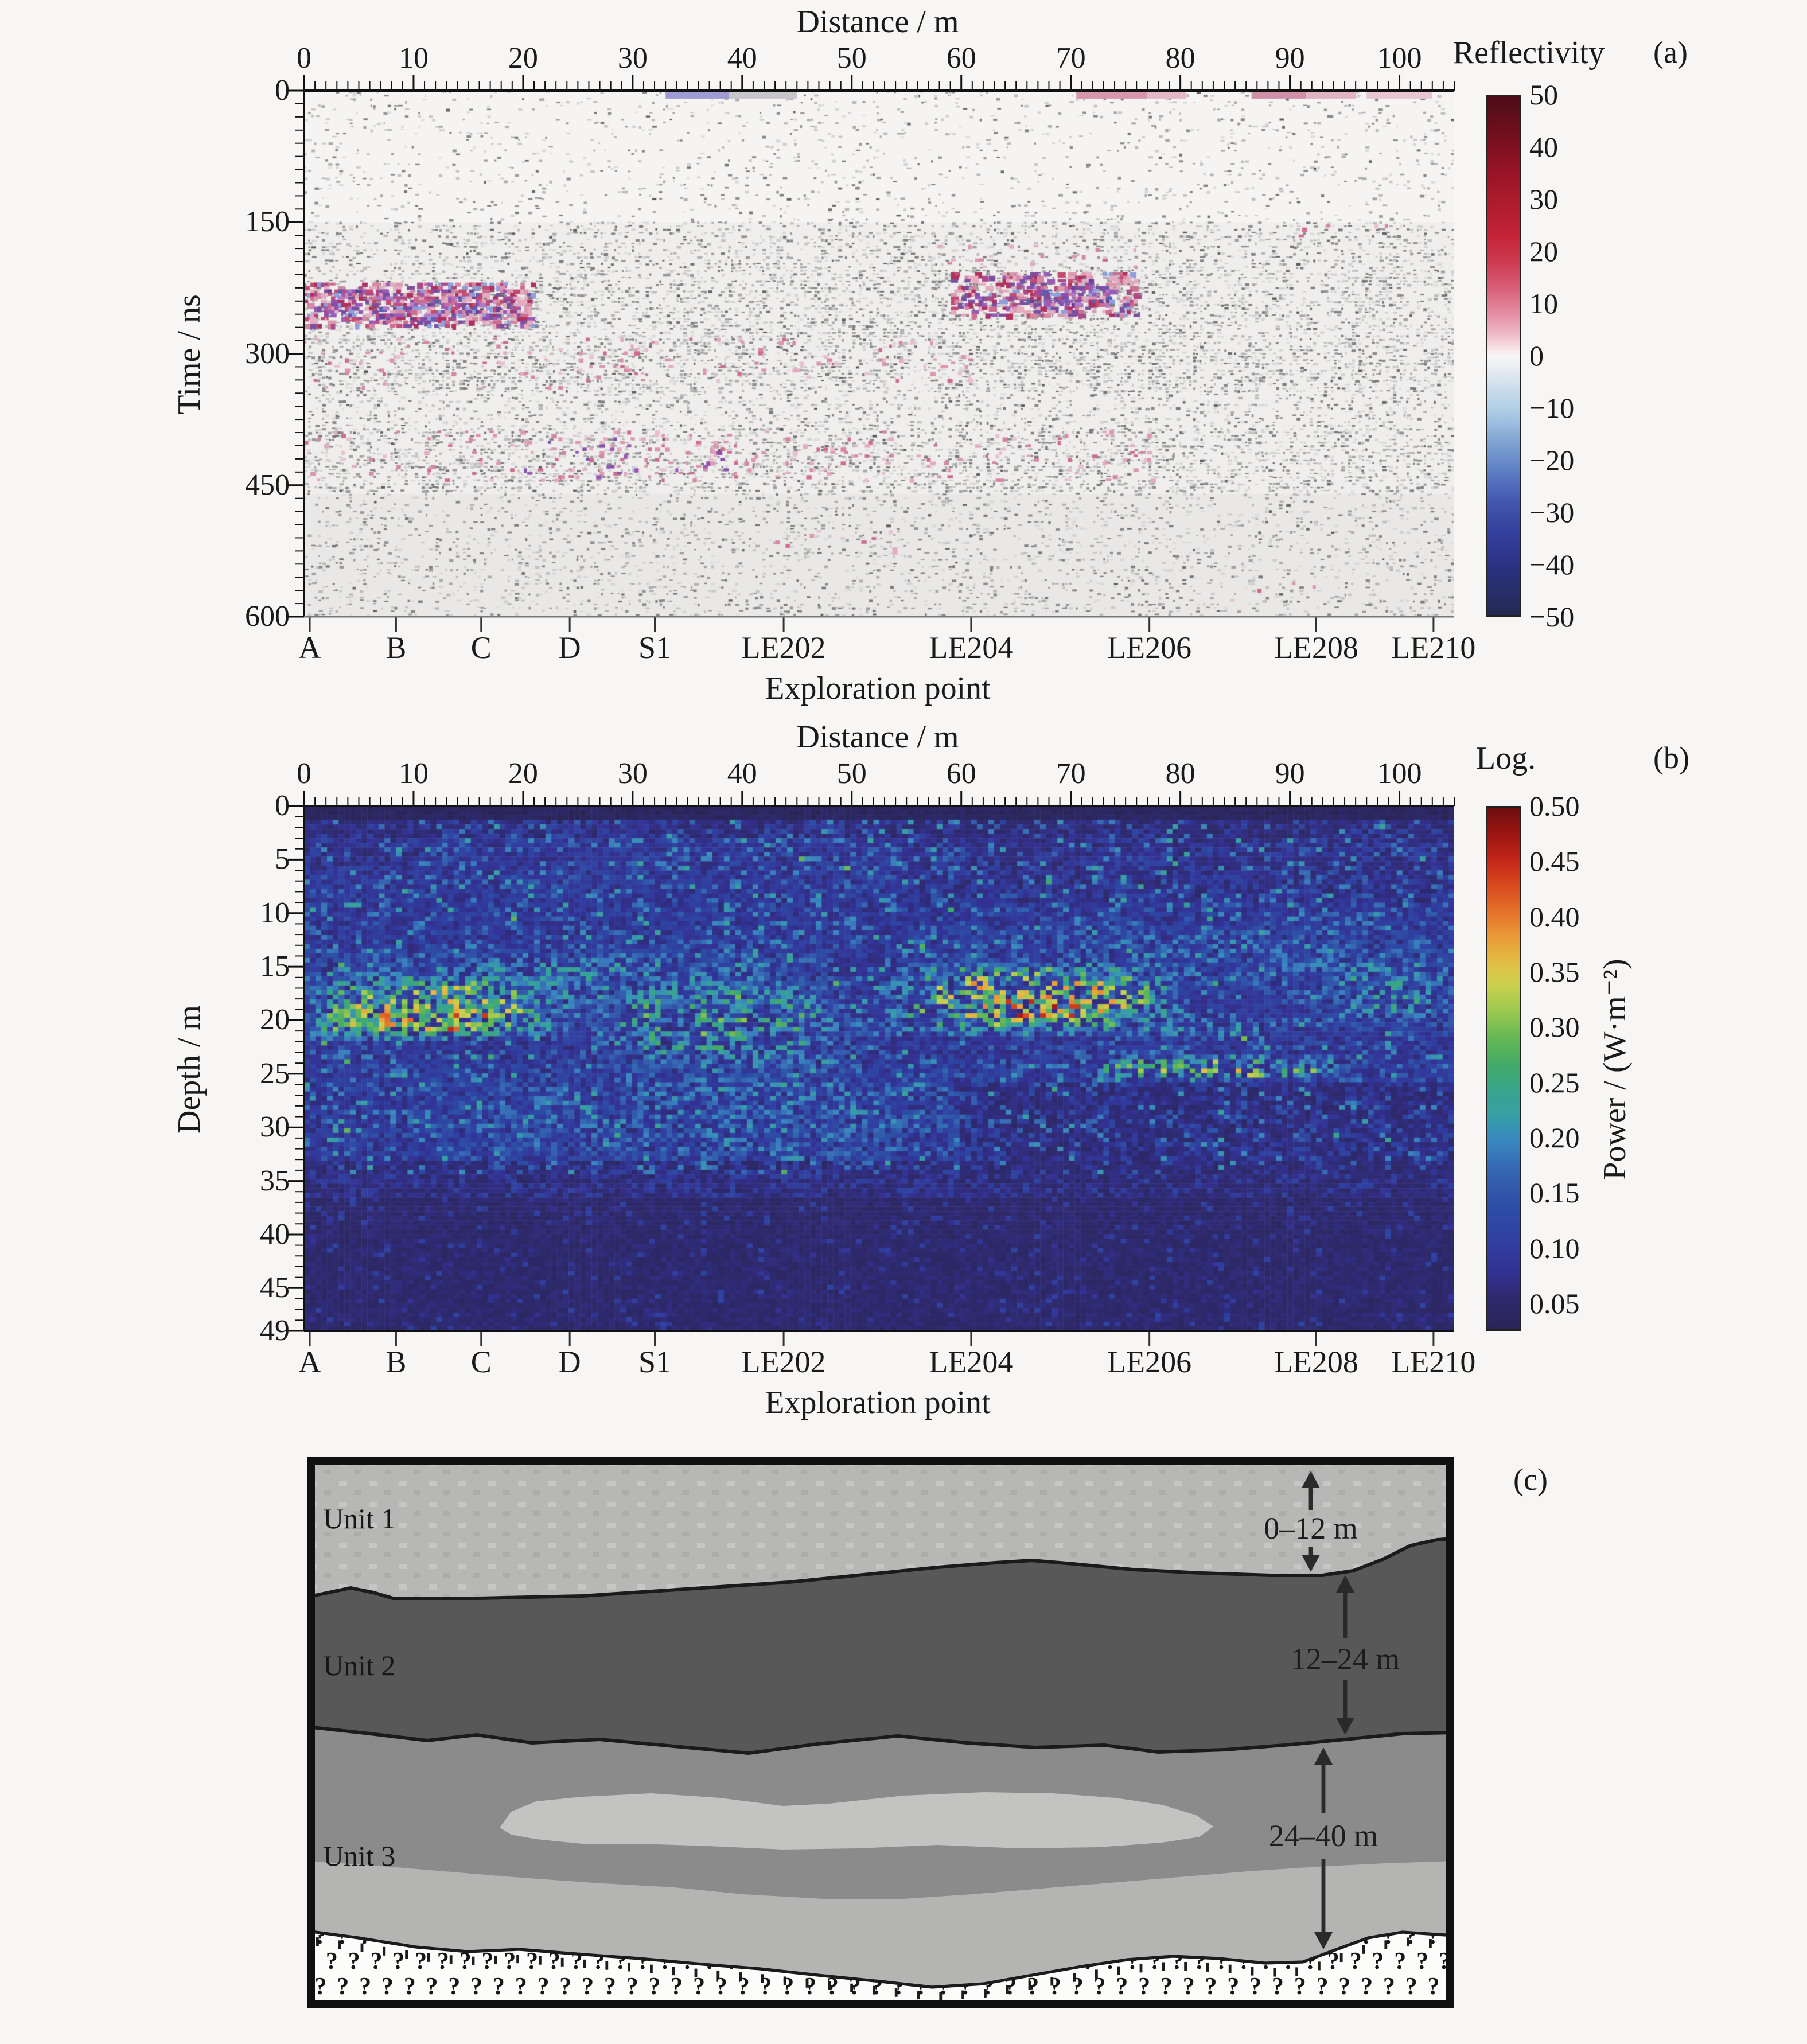  Describe the element at coordinates (877, 22) in the screenshot. I see `distance-axis-title-a: Distance / m` at that location.